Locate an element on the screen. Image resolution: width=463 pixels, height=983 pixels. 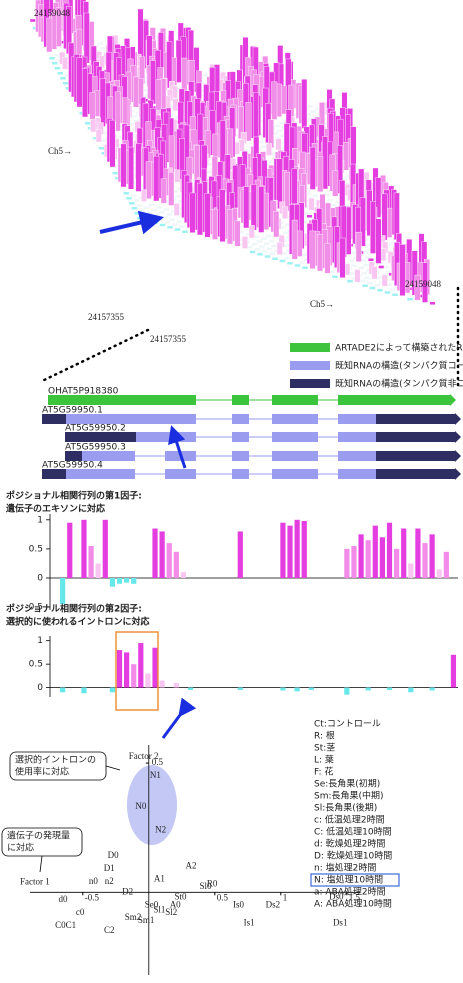
point-label: A0 is located at coordinates (175, 904).